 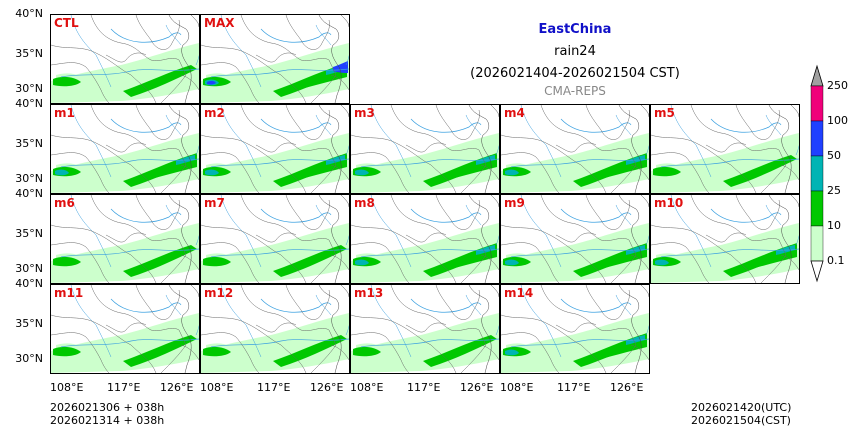 I want to click on panel-label: m2, so click(x=214, y=113).